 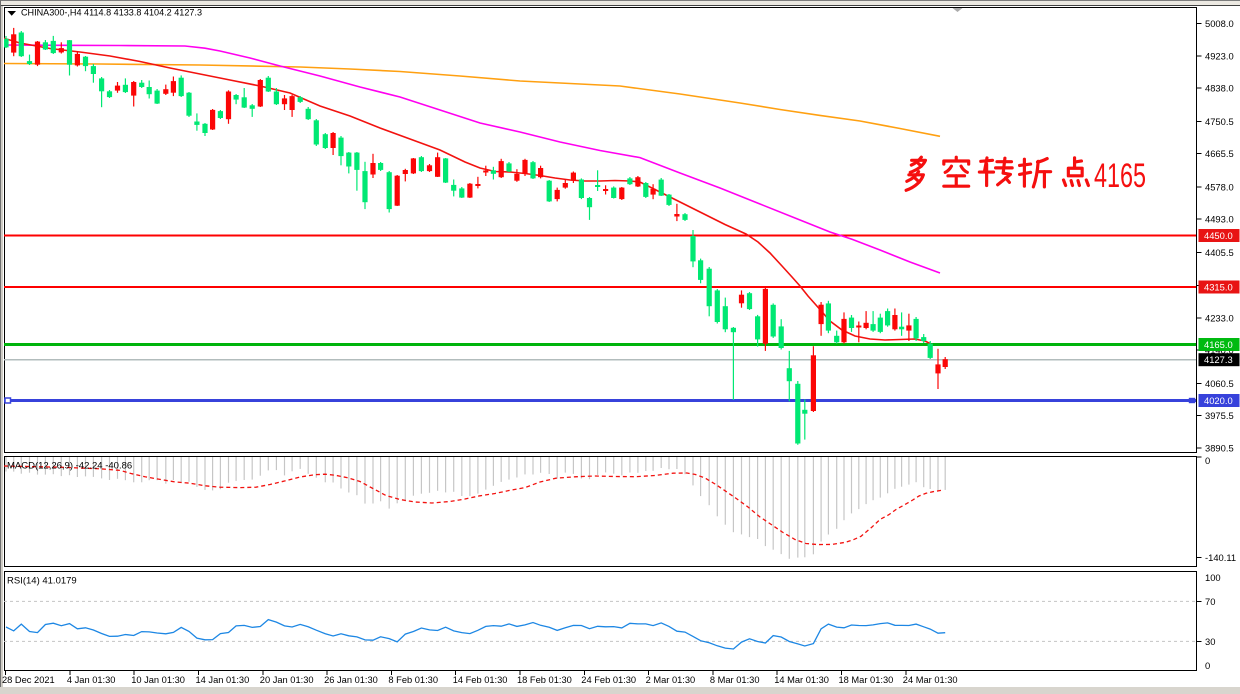 I want to click on svg-text: 4838.0, so click(x=1219, y=88).